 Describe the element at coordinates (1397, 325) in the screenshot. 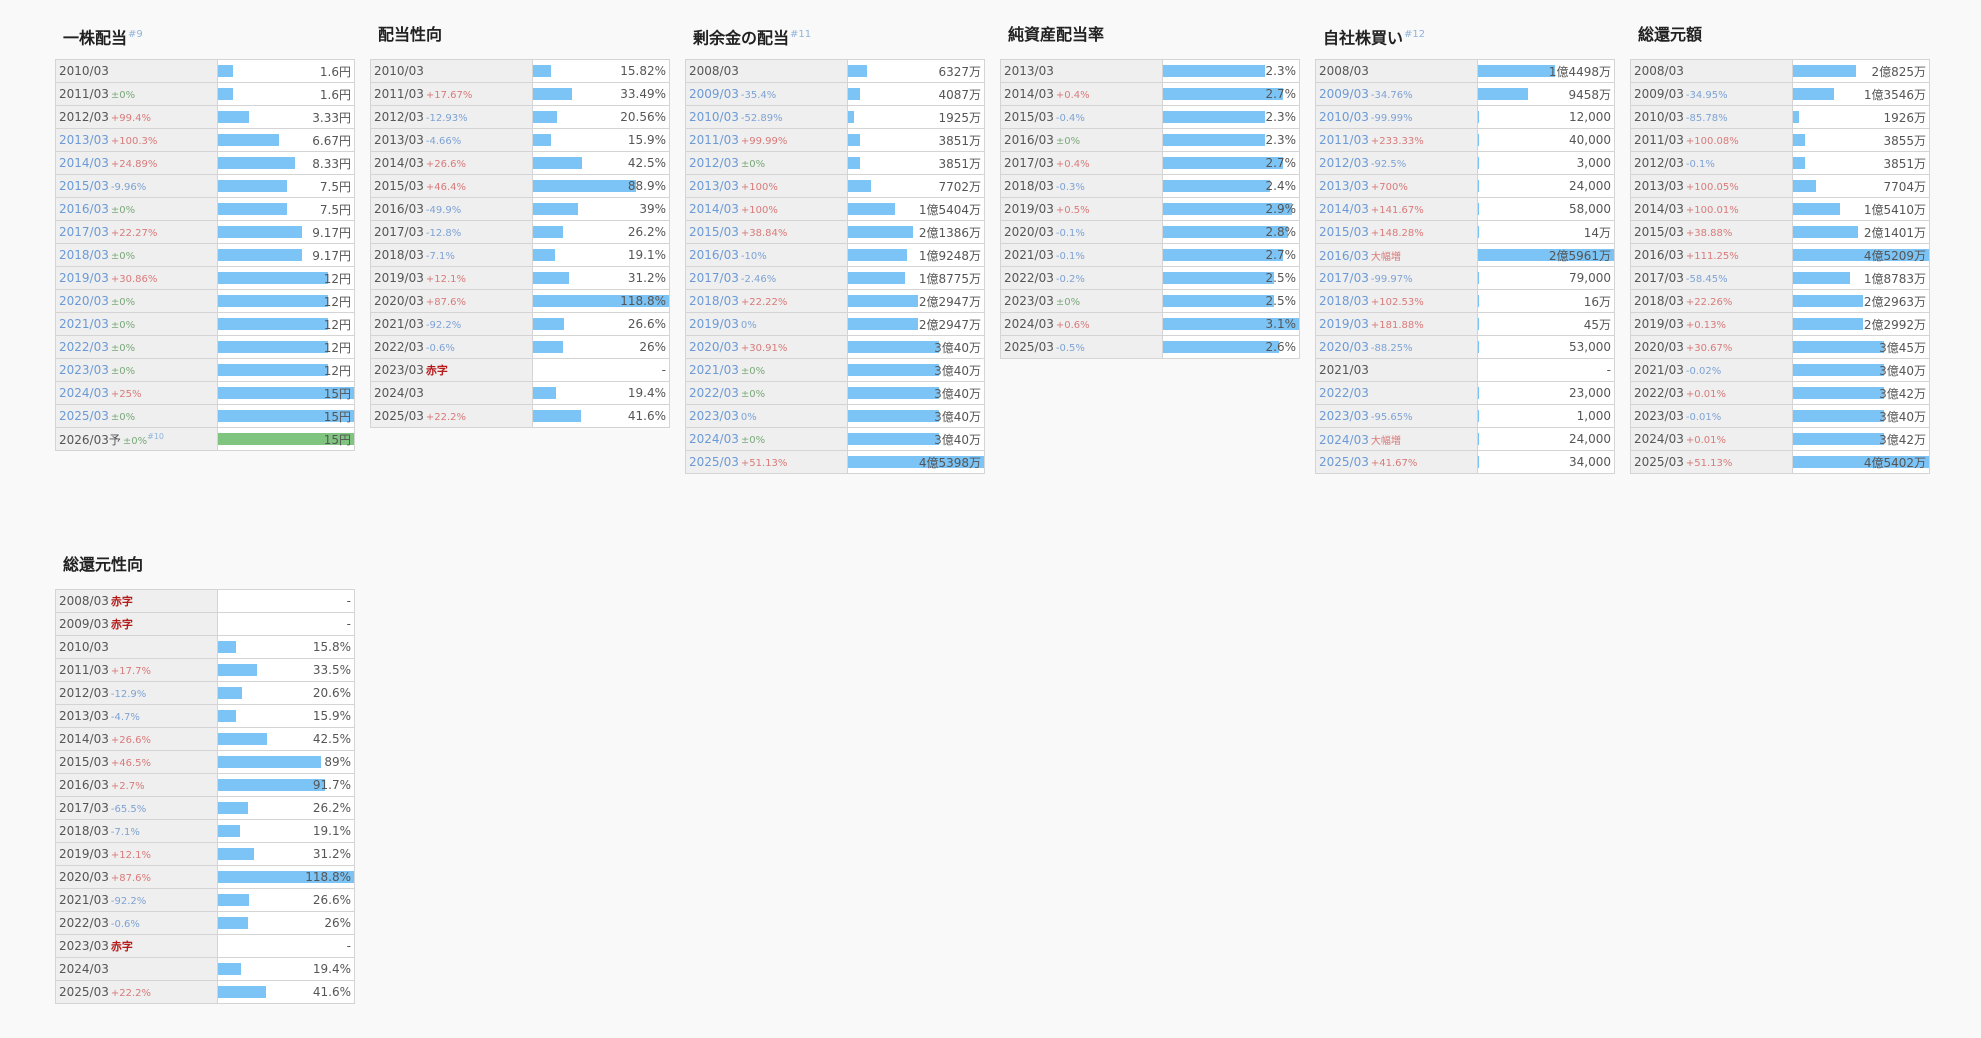

I see `change-label: +181.88%` at that location.